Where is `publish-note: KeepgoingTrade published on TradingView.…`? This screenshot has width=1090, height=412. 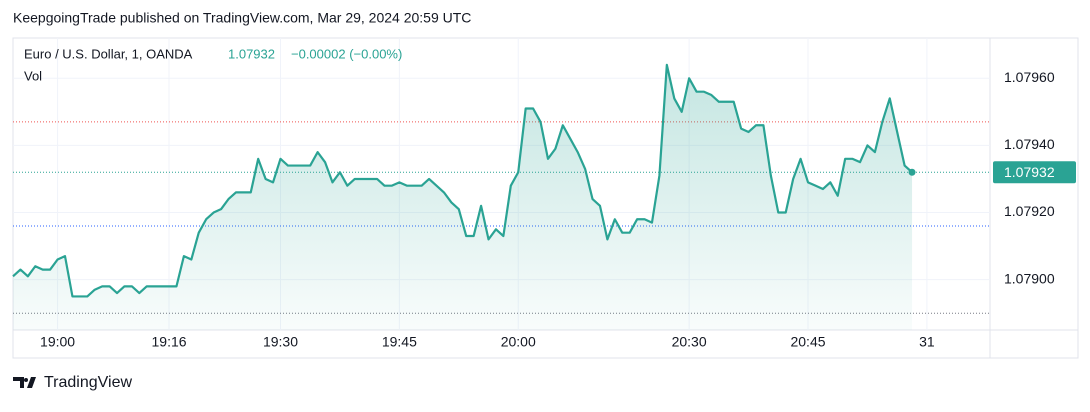 publish-note: KeepgoingTrade published on TradingView.… is located at coordinates (242, 18).